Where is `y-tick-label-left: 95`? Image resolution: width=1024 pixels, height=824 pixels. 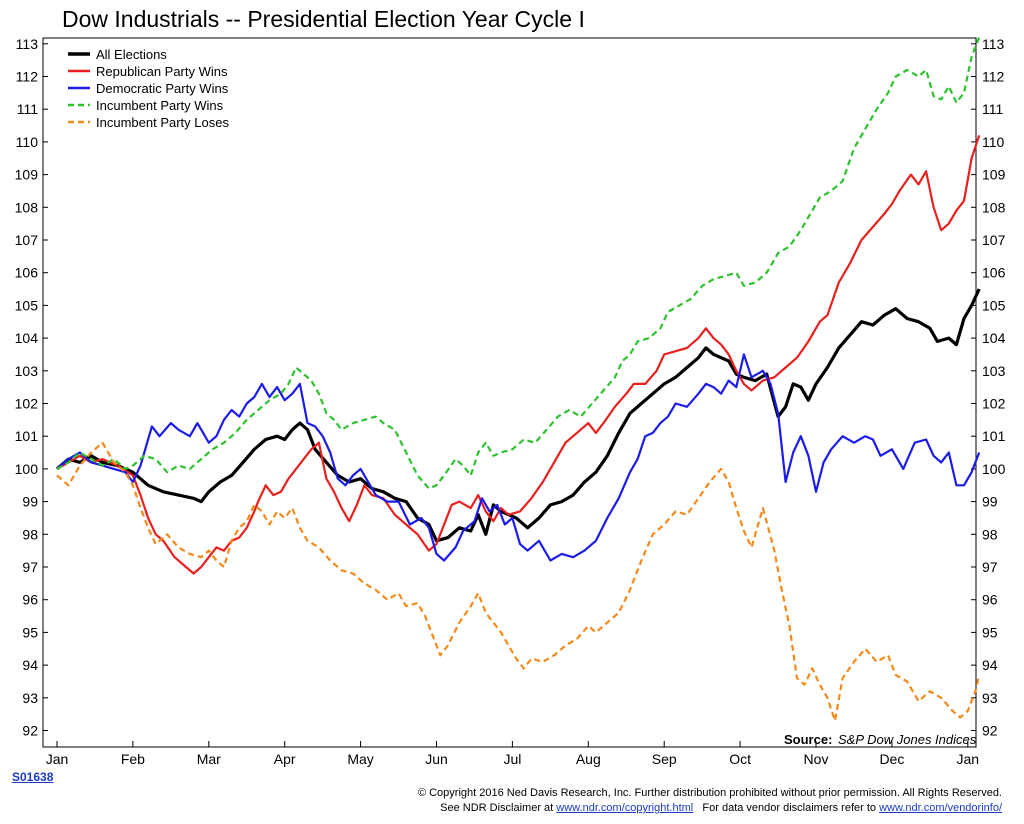
y-tick-label-left: 95 is located at coordinates (30, 632).